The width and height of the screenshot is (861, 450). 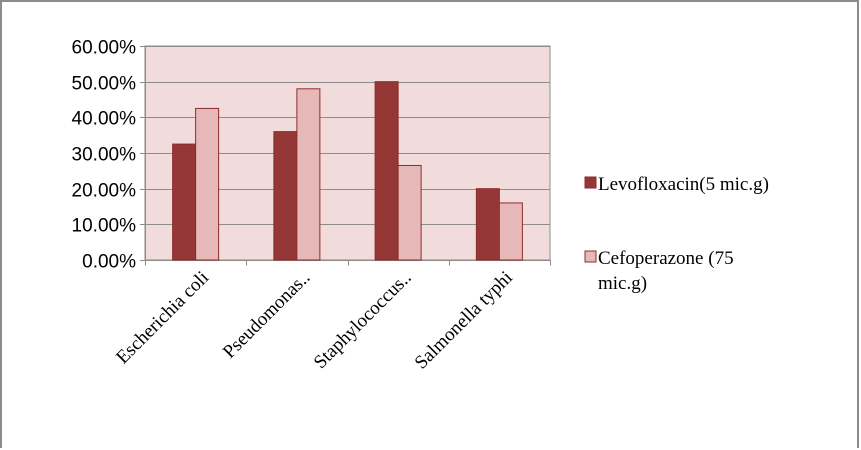 I want to click on legend-label: Levofloxacin(5 mic.g), so click(x=683, y=184).